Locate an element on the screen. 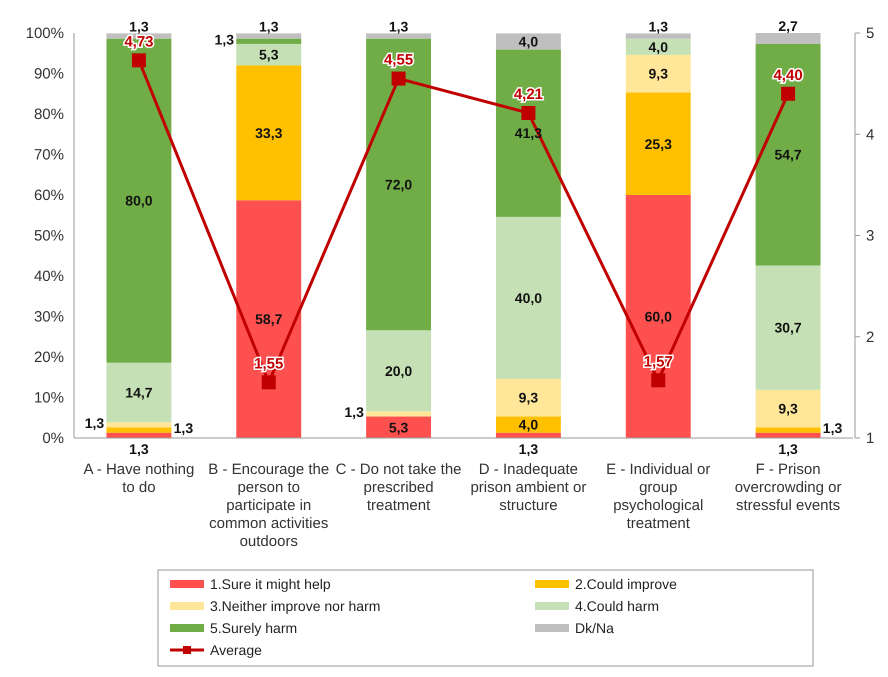 This screenshot has width=888, height=677. data-label: 54,7 is located at coordinates (788, 154).